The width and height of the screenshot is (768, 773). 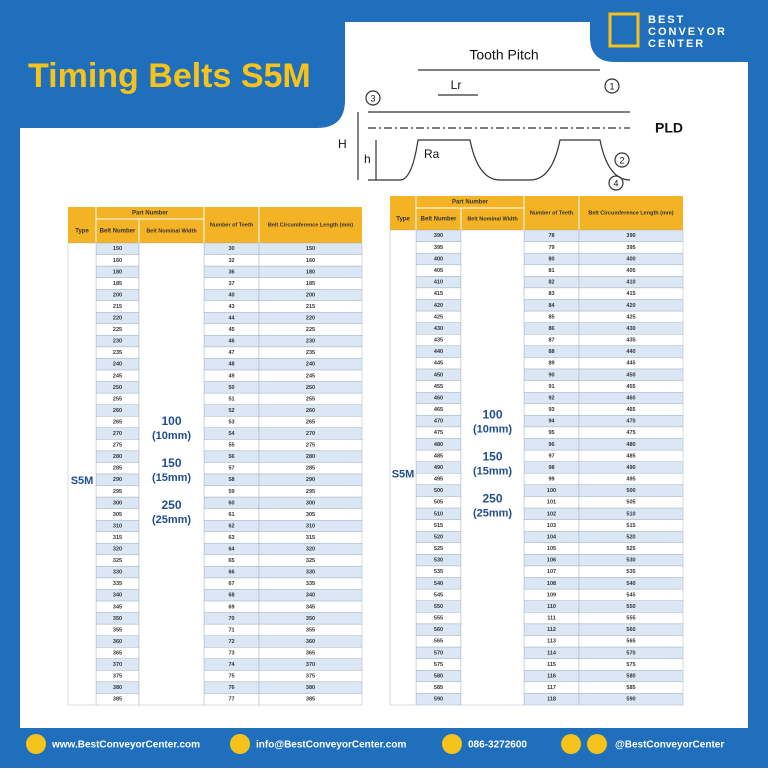 What do you see at coordinates (551, 283) in the screenshot?
I see `cell-value: 82` at bounding box center [551, 283].